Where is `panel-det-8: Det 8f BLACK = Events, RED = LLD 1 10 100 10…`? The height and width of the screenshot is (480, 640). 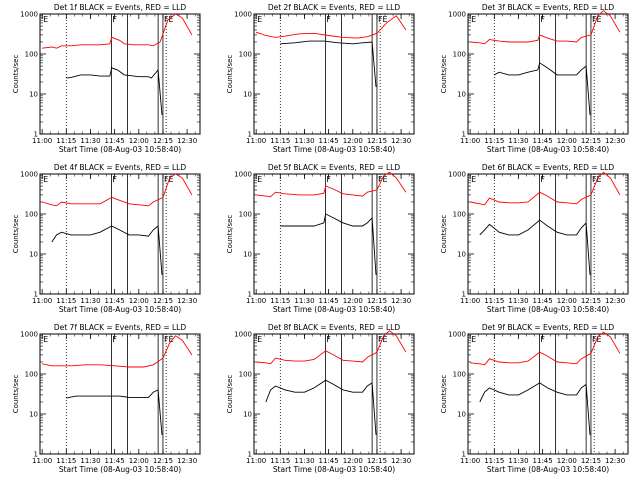
panel-det-8: Det 8f BLACK = Events, RED = LLD 1 10 100 10… is located at coordinates (320, 398).